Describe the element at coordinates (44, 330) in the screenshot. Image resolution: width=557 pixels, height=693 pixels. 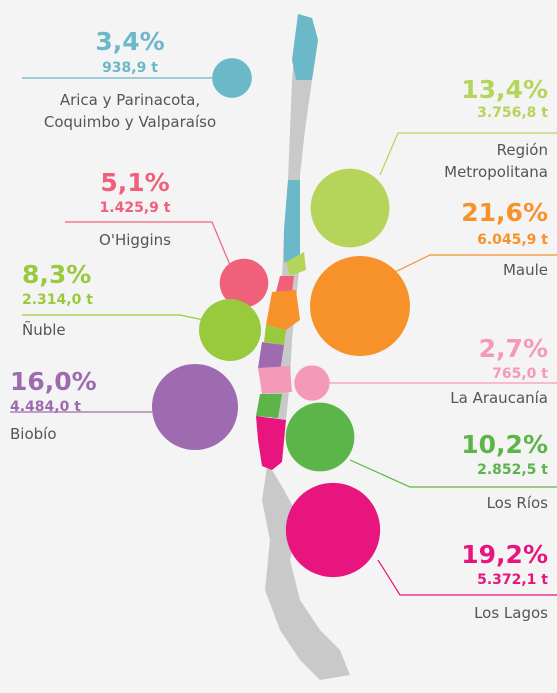
I see `region-name: Ñuble` at that location.